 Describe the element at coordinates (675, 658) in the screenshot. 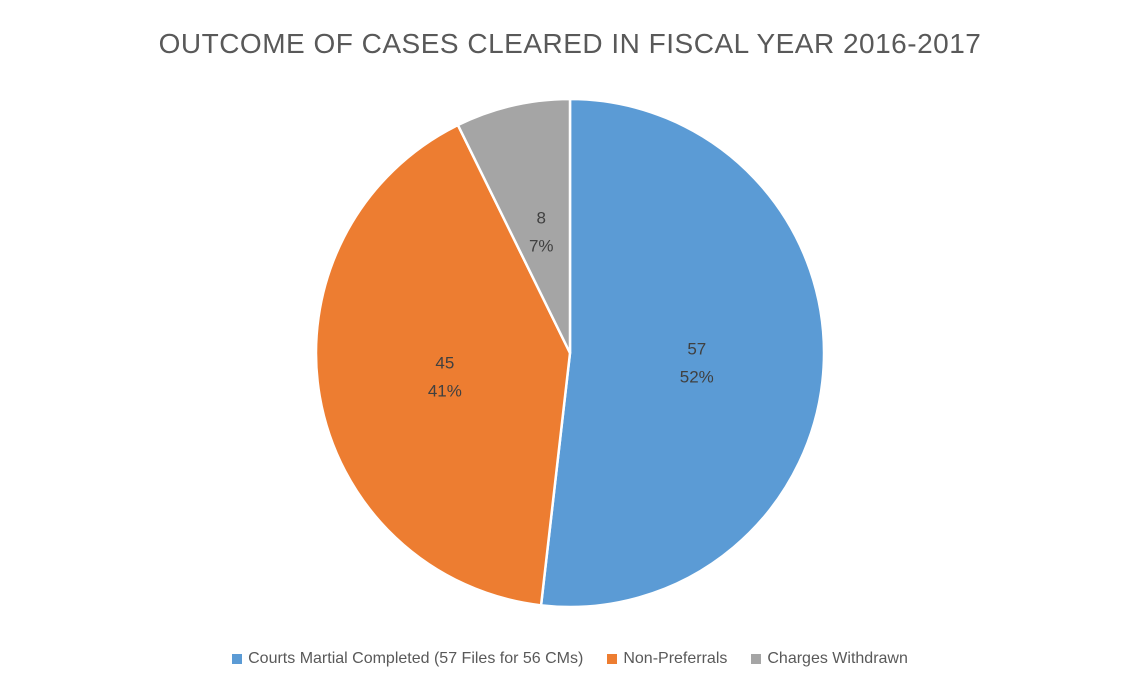

I see `legend-label: Non-Preferrals` at that location.